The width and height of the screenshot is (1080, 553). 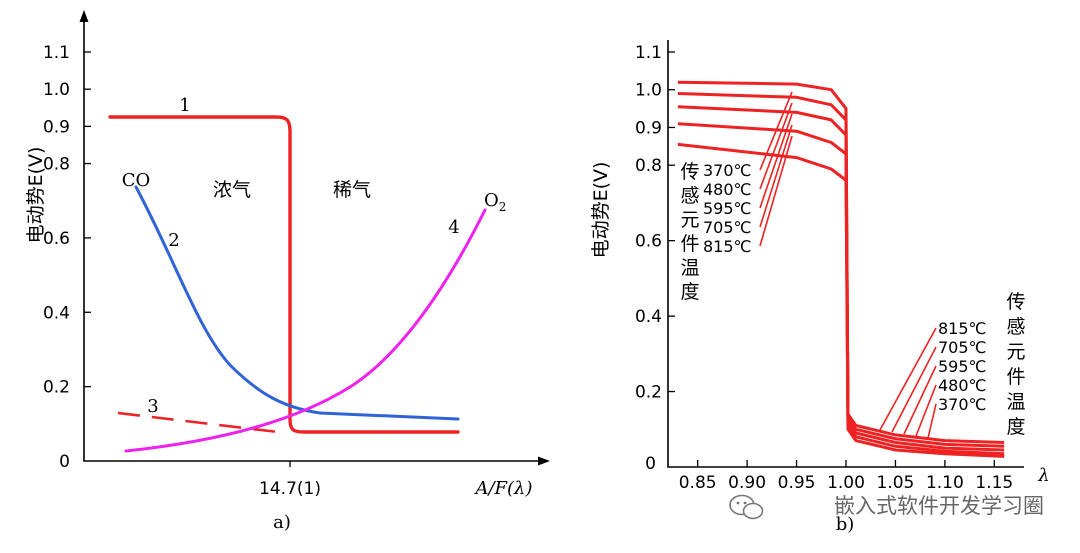 What do you see at coordinates (1043, 475) in the screenshot?
I see `chart-b-x-axis-label: λ` at bounding box center [1043, 475].